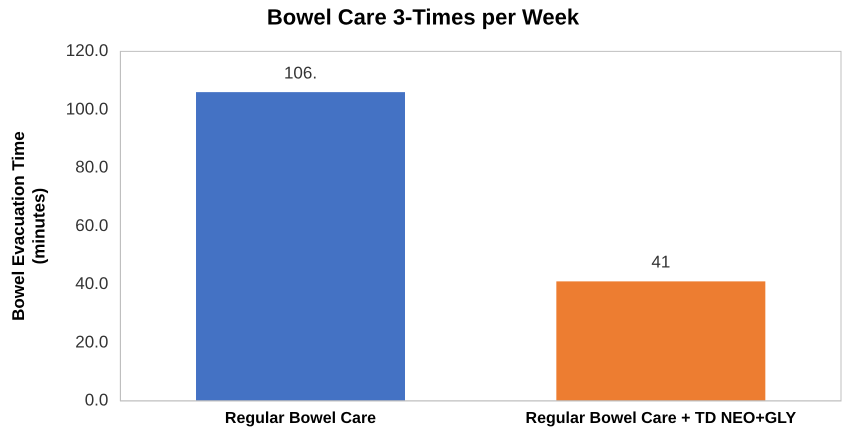  I want to click on chart-title: Bowel Care 3-Times per Week, so click(423, 17).